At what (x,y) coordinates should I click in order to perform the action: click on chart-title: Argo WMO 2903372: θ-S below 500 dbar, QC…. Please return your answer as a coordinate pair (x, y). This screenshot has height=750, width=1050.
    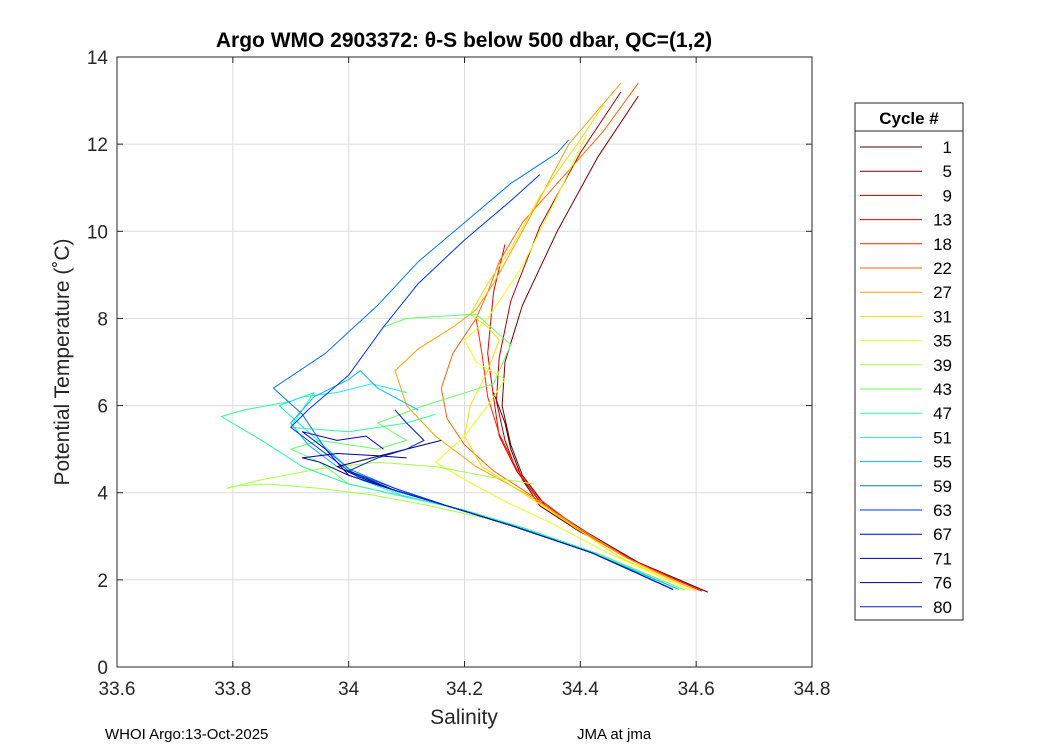
    Looking at the image, I should click on (464, 40).